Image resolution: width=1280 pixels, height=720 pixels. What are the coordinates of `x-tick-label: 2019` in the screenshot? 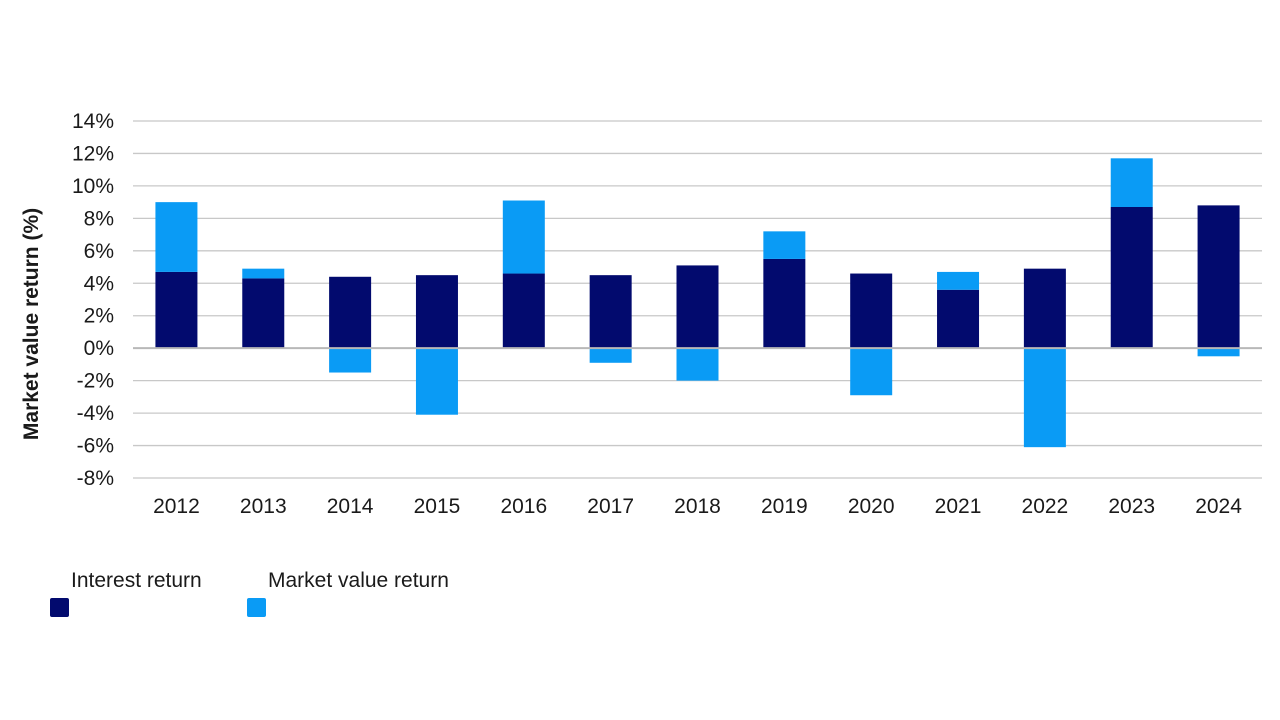 It's located at (784, 506).